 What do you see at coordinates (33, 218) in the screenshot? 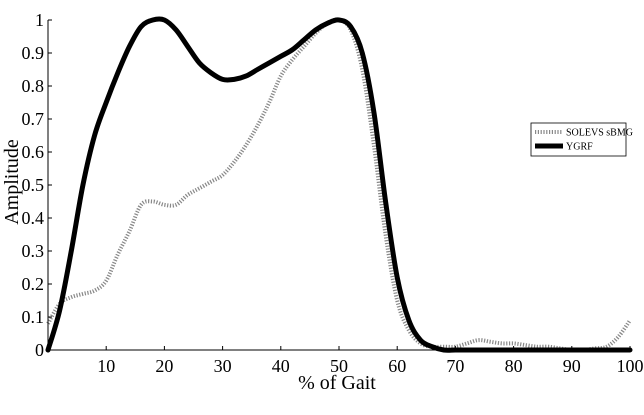
I see `y-tick-label: 0.4` at bounding box center [33, 218].